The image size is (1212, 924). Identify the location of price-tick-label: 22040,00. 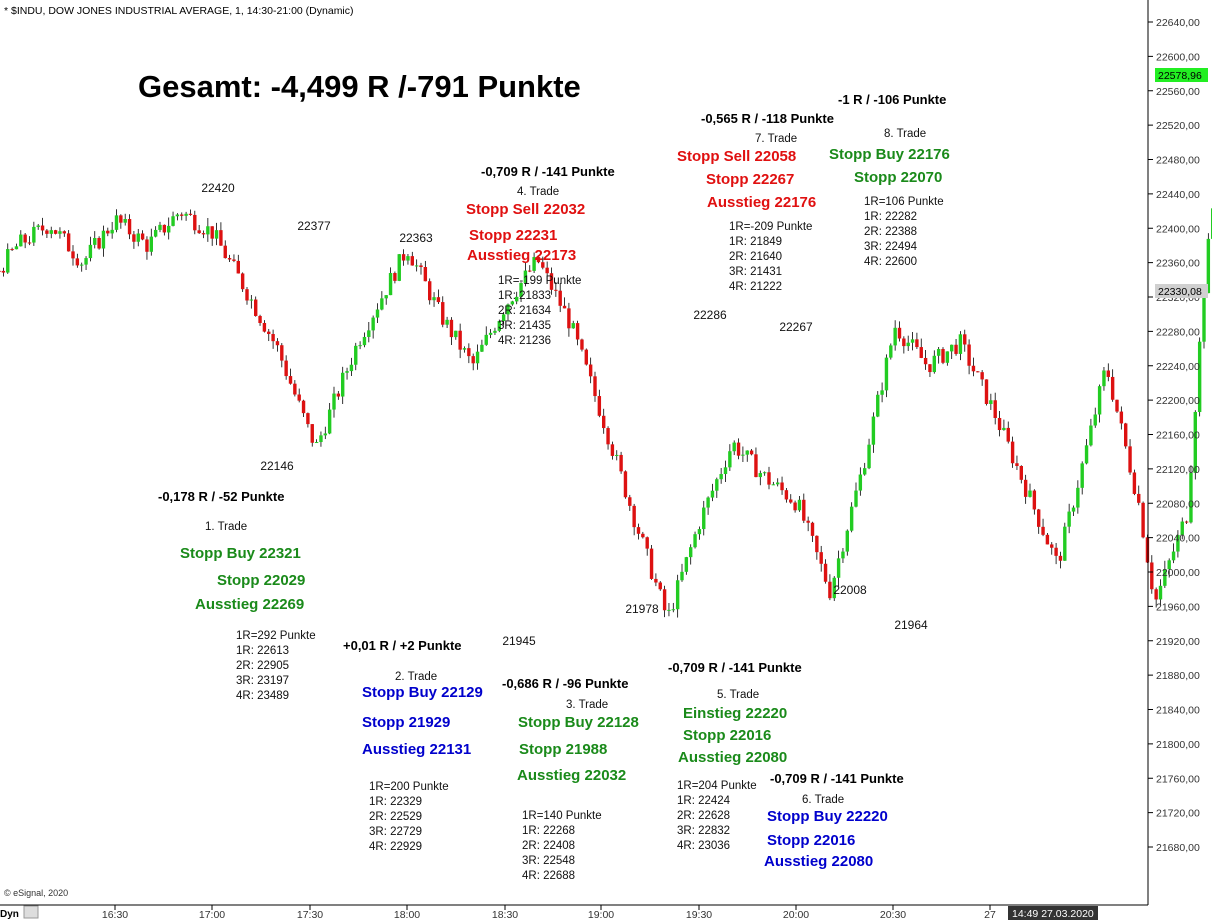
(1178, 539).